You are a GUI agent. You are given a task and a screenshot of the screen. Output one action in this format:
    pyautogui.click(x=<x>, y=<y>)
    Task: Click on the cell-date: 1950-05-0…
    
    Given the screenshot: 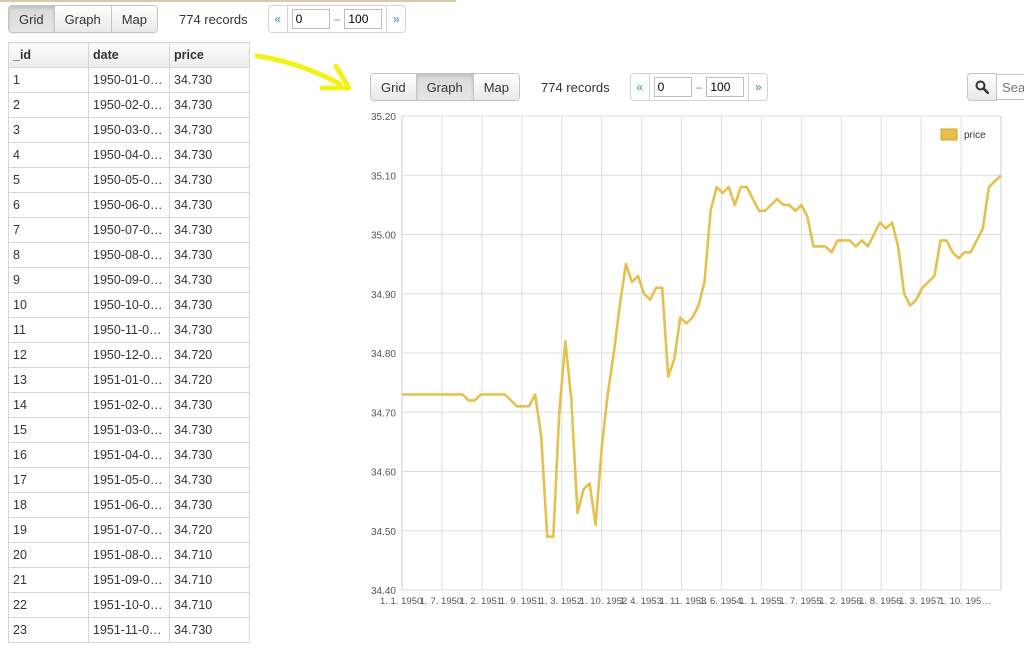 What is the action you would take?
    pyautogui.click(x=129, y=180)
    